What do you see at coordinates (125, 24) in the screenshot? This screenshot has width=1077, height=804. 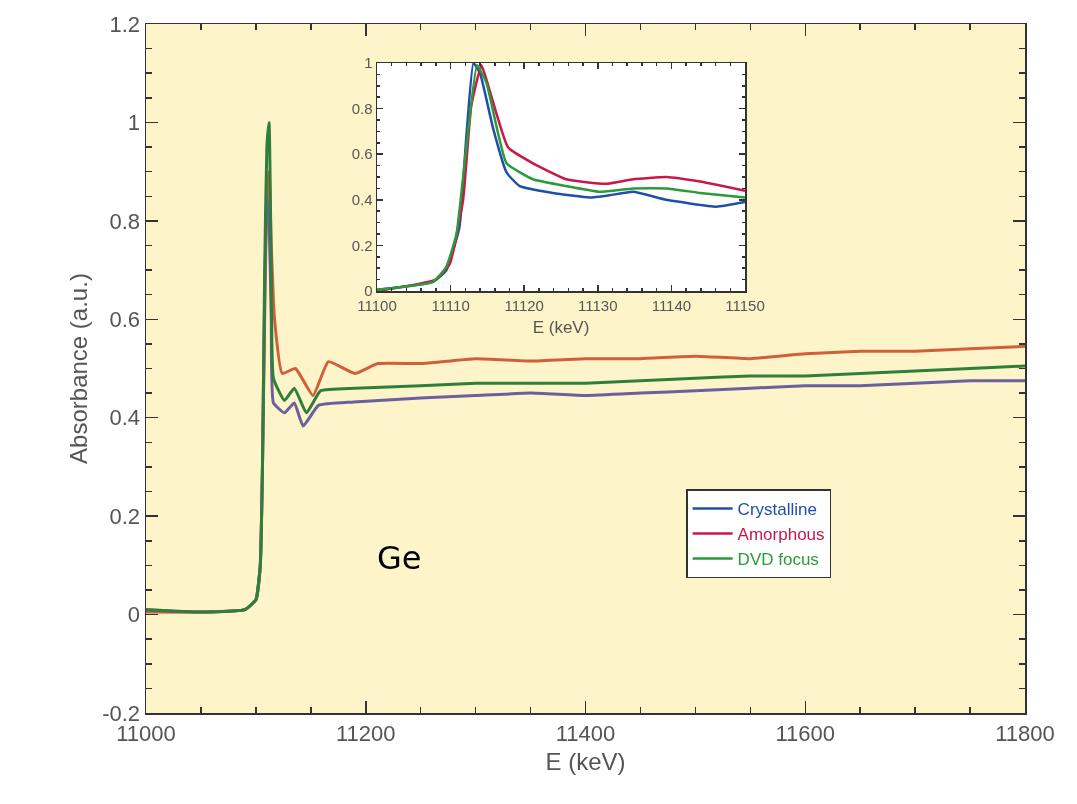 I see `y-tick-label: 1.2` at bounding box center [125, 24].